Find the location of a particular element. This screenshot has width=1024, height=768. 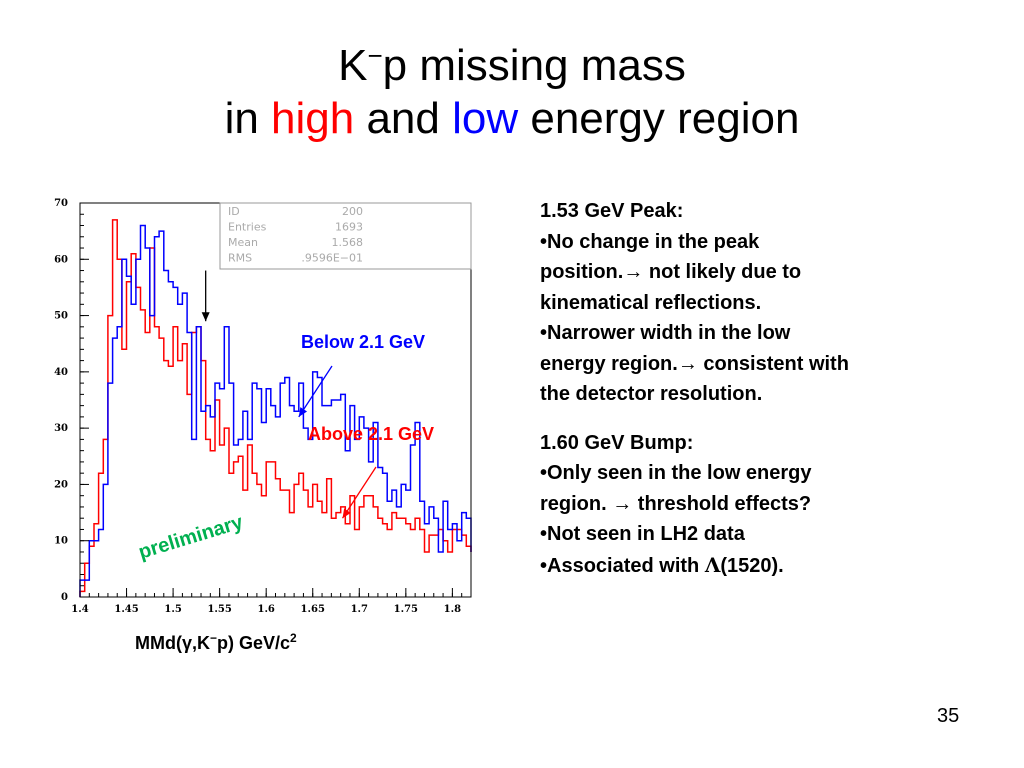

x-axis-label-mid: p) GeV/c is located at coordinates (253, 643).